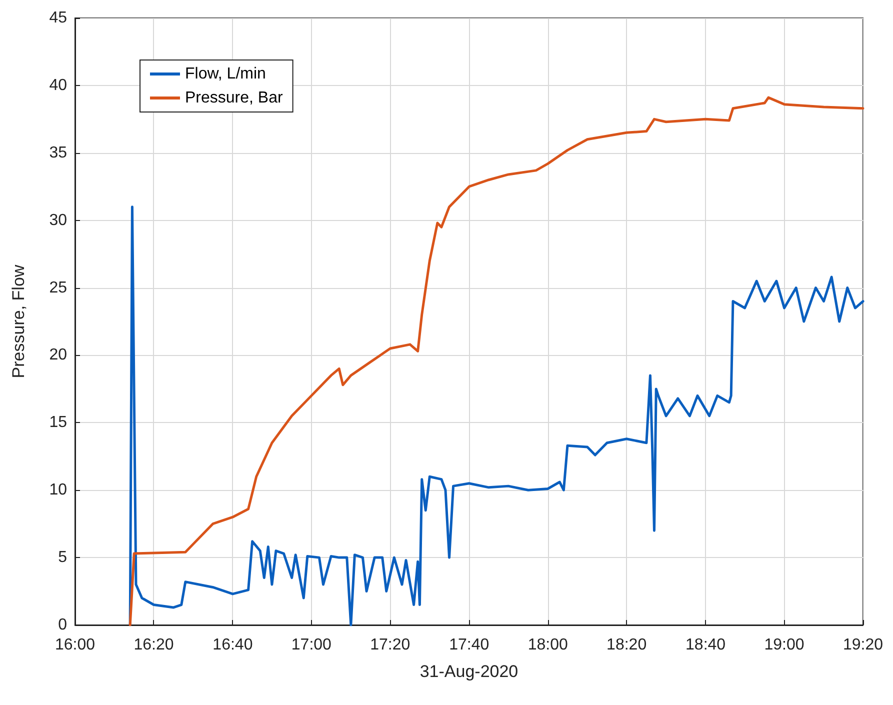 Image resolution: width=893 pixels, height=705 pixels. I want to click on x-tick-label: 16:00, so click(75, 645).